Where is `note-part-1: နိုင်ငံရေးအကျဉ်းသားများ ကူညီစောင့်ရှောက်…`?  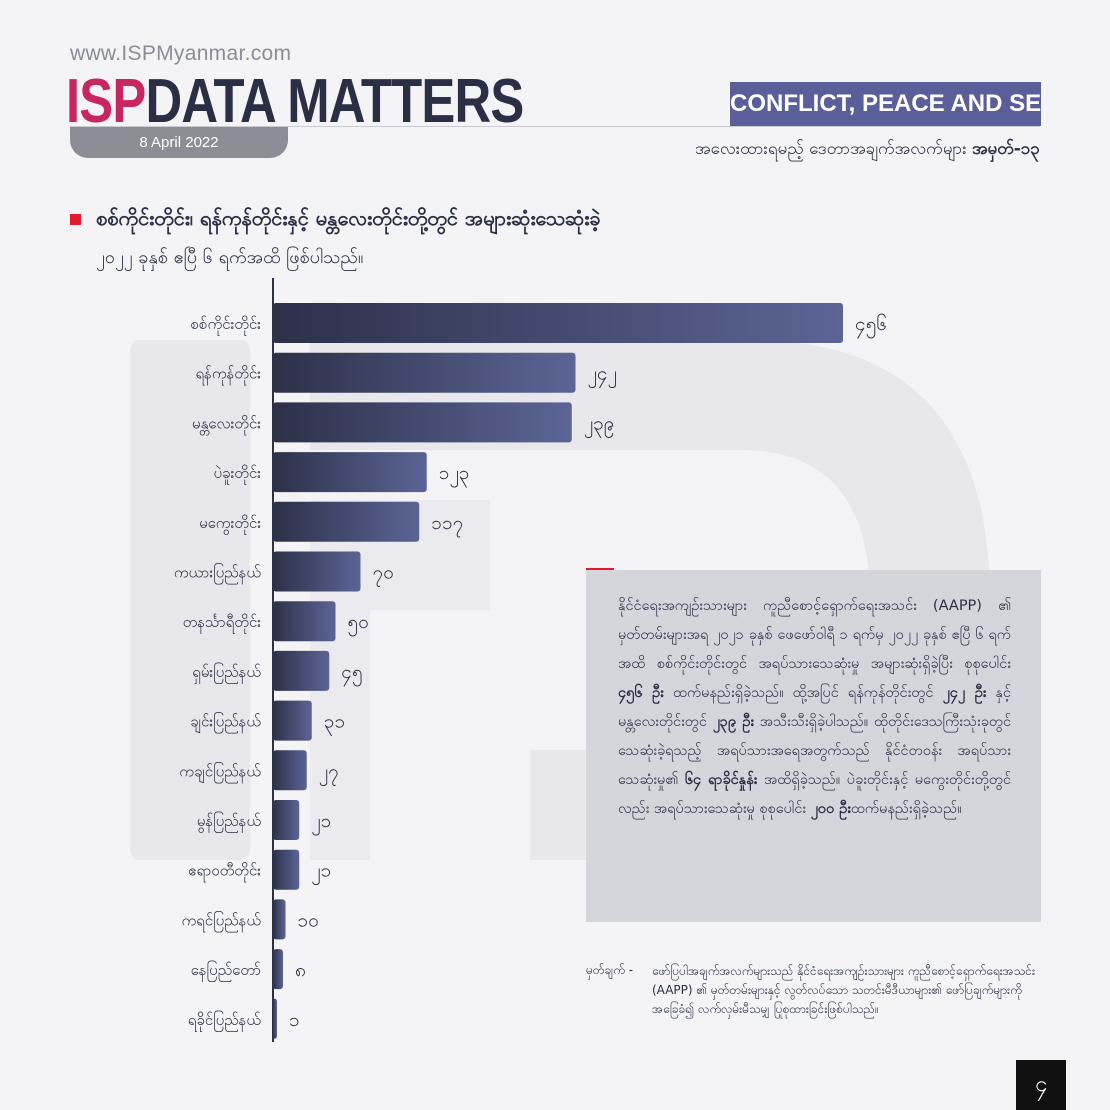
note-part-1: နိုင်ငံရေးအကျဉ်းသားများ ကူညီစောင့်ရှောက်… is located at coordinates (814, 635).